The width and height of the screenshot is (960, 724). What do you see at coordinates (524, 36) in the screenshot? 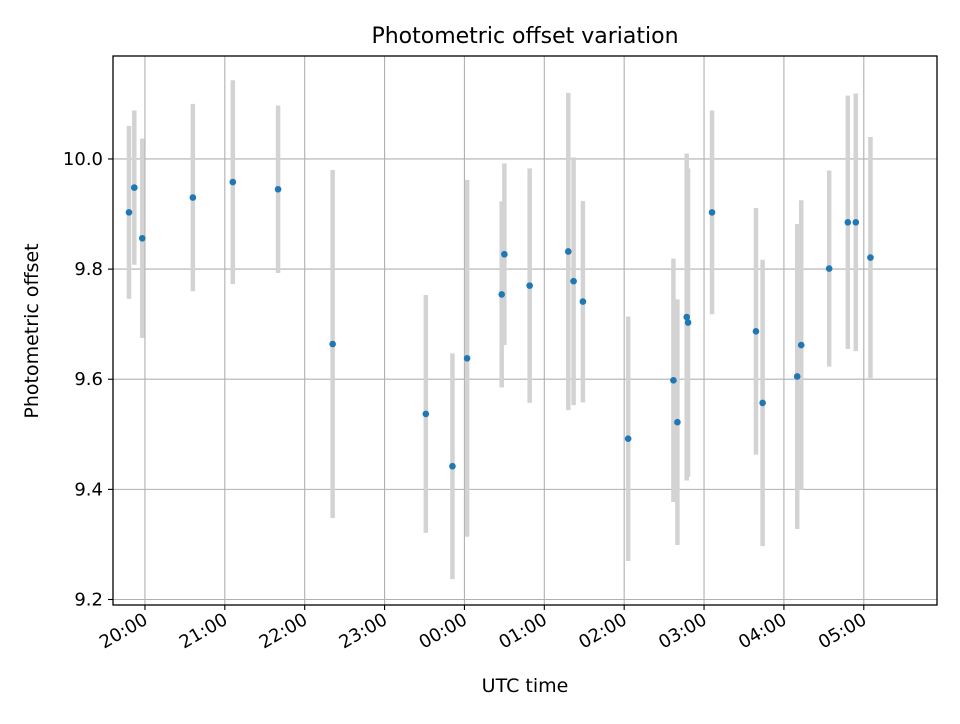
I see `chart-title: Photometric offset variation` at bounding box center [524, 36].